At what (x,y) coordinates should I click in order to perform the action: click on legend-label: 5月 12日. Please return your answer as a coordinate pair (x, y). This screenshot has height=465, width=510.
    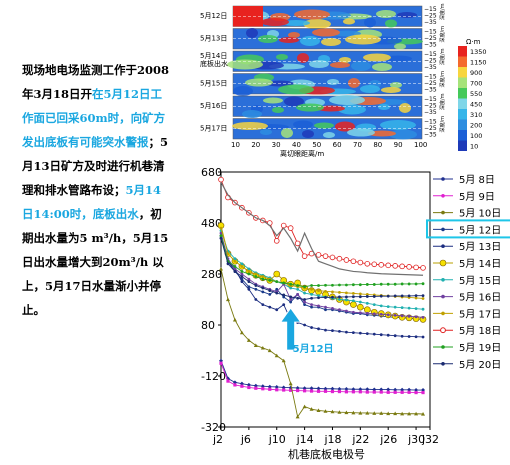
    Looking at the image, I should click on (480, 230).